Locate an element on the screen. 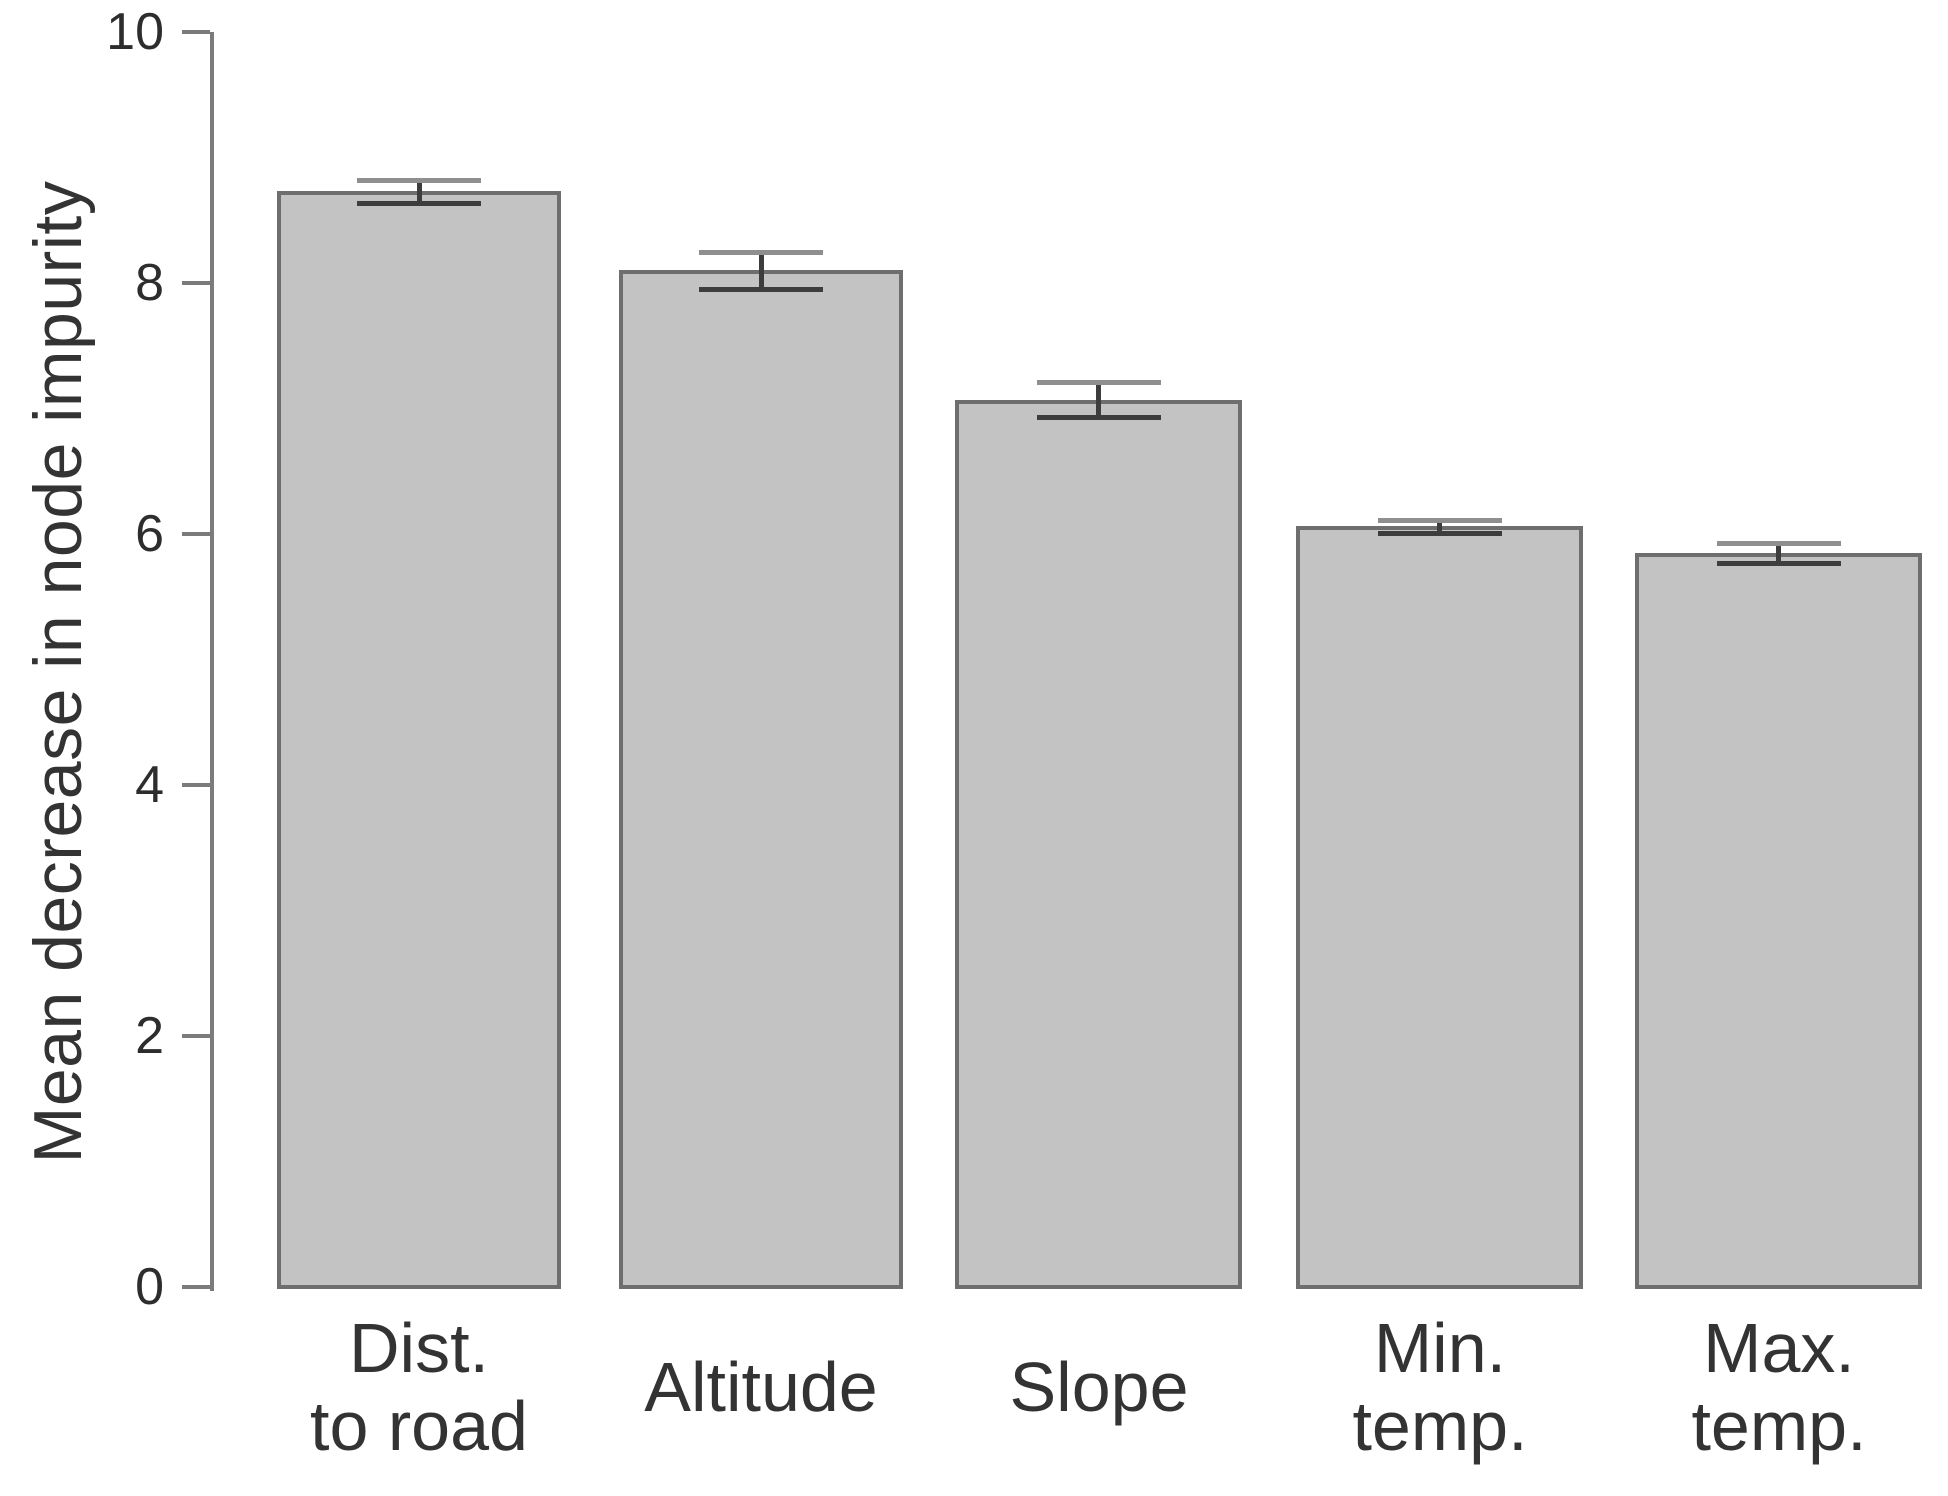 The image size is (1948, 1496). y-axis-tick-label: 2 is located at coordinates (149, 1036).